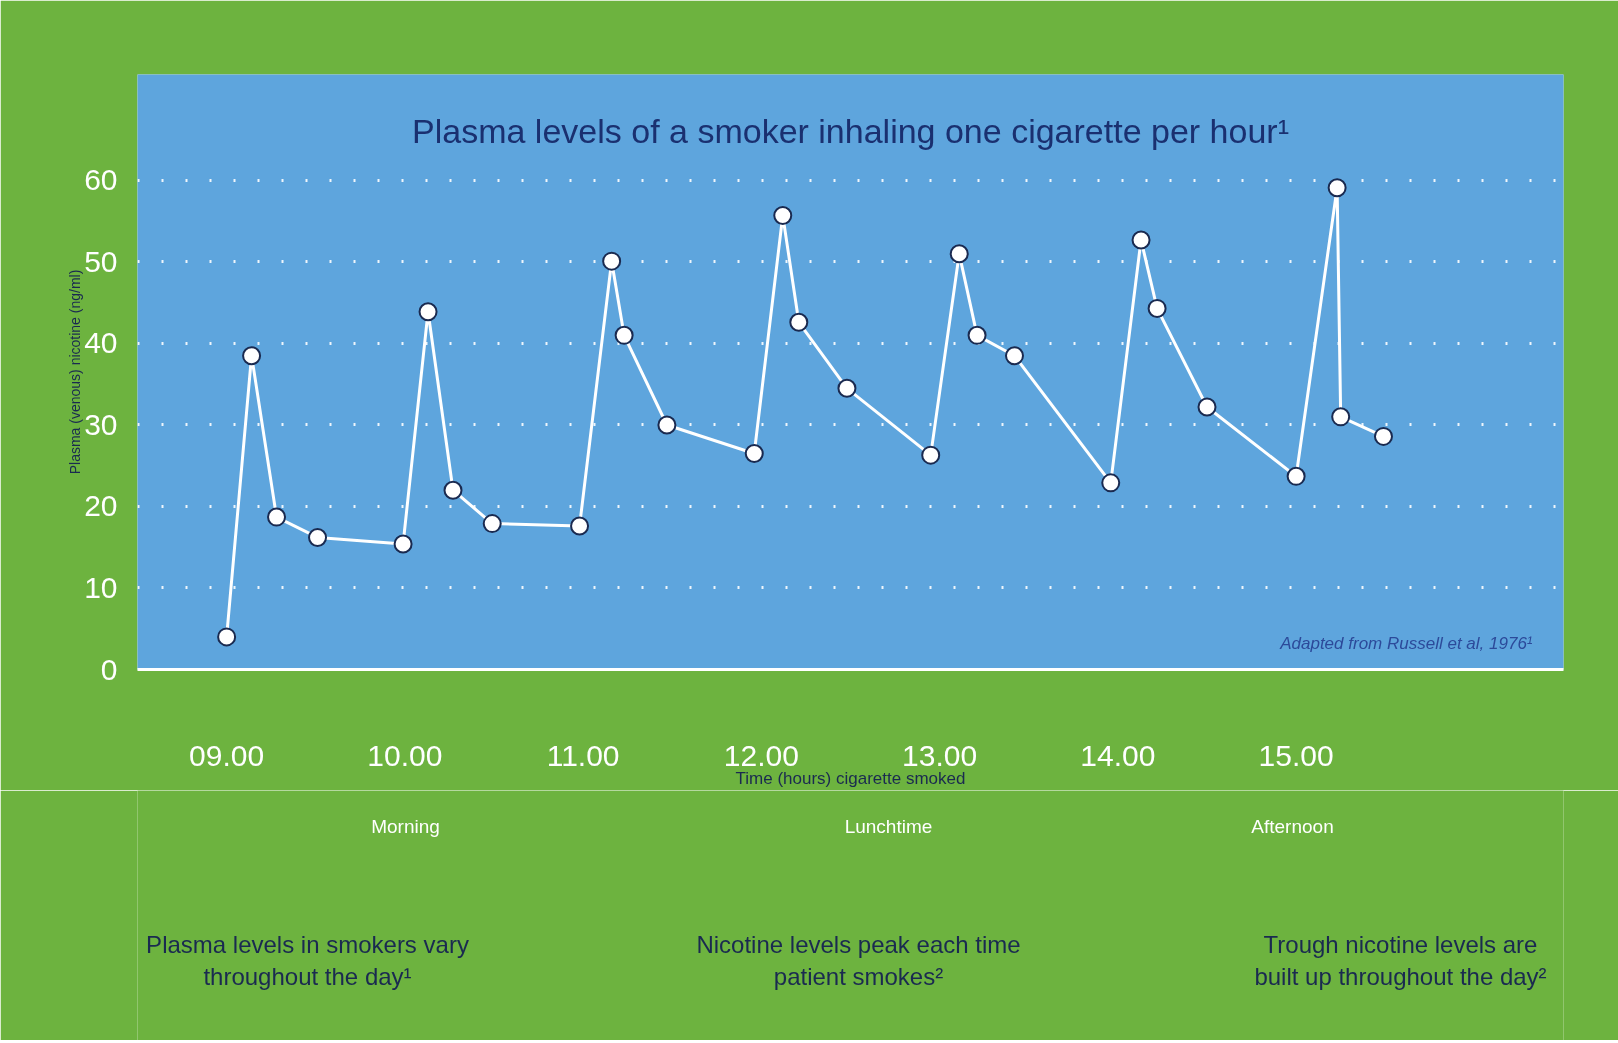  Describe the element at coordinates (888, 826) in the screenshot. I see `text: Lunchtime` at that location.